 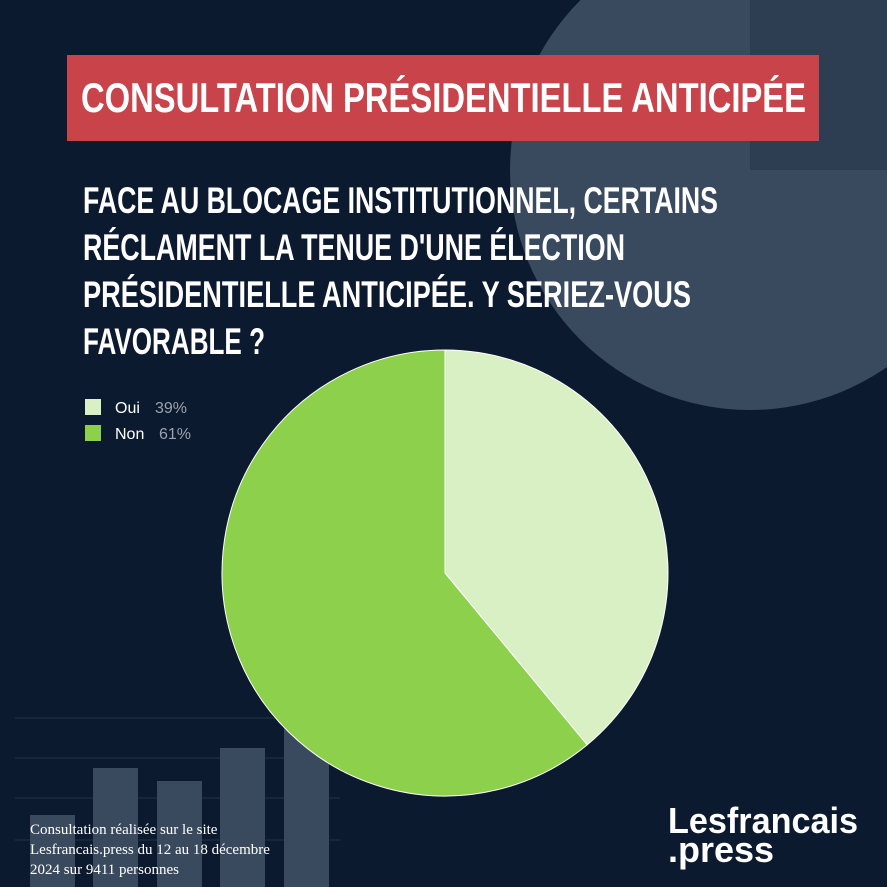 What do you see at coordinates (104, 870) in the screenshot?
I see `source-line: 2024 sur 9411 personnes` at bounding box center [104, 870].